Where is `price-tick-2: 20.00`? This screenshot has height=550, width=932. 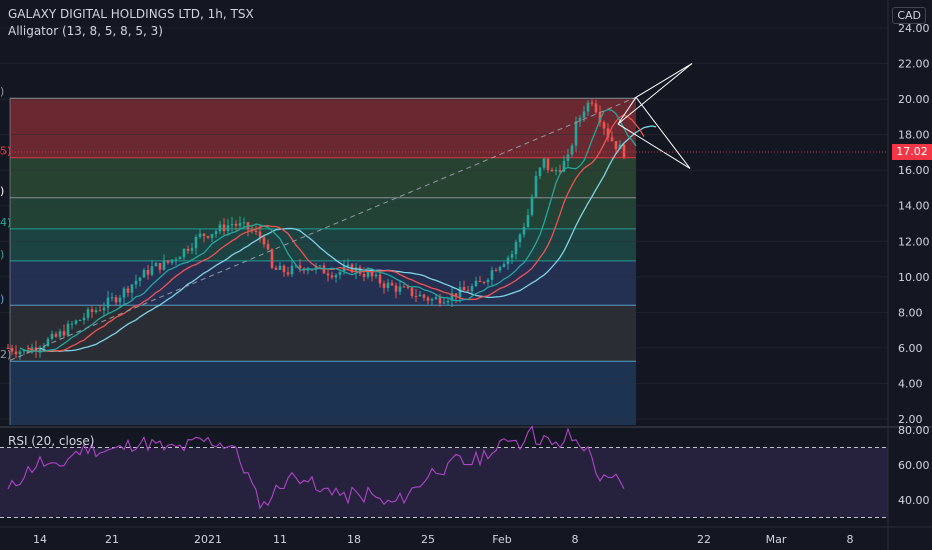
price-tick-2: 20.00 is located at coordinates (914, 99).